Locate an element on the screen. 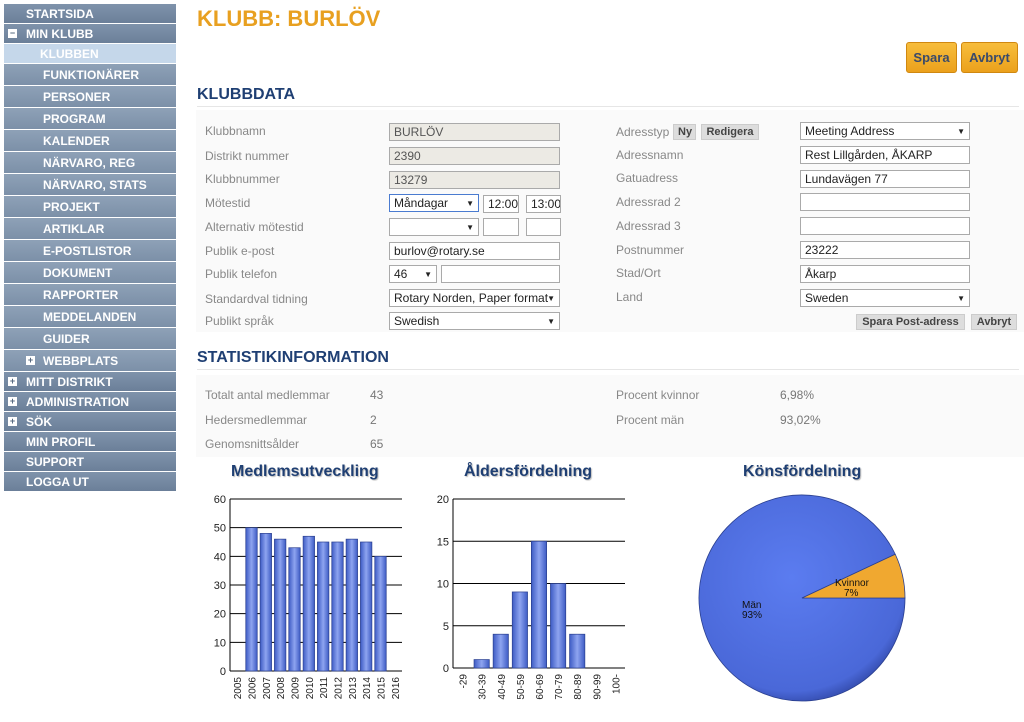 This screenshot has height=722, width=1024. mote-slut-field: 13:00 is located at coordinates (543, 204).